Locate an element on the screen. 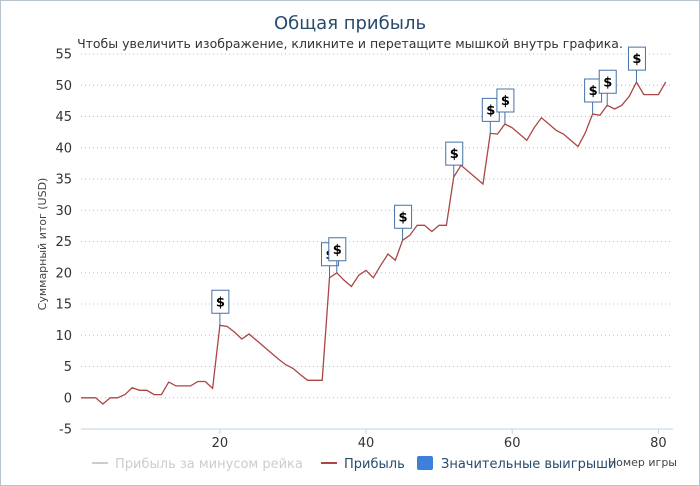 The height and width of the screenshot is (486, 700). y-tick-label: 25 is located at coordinates (63, 242).